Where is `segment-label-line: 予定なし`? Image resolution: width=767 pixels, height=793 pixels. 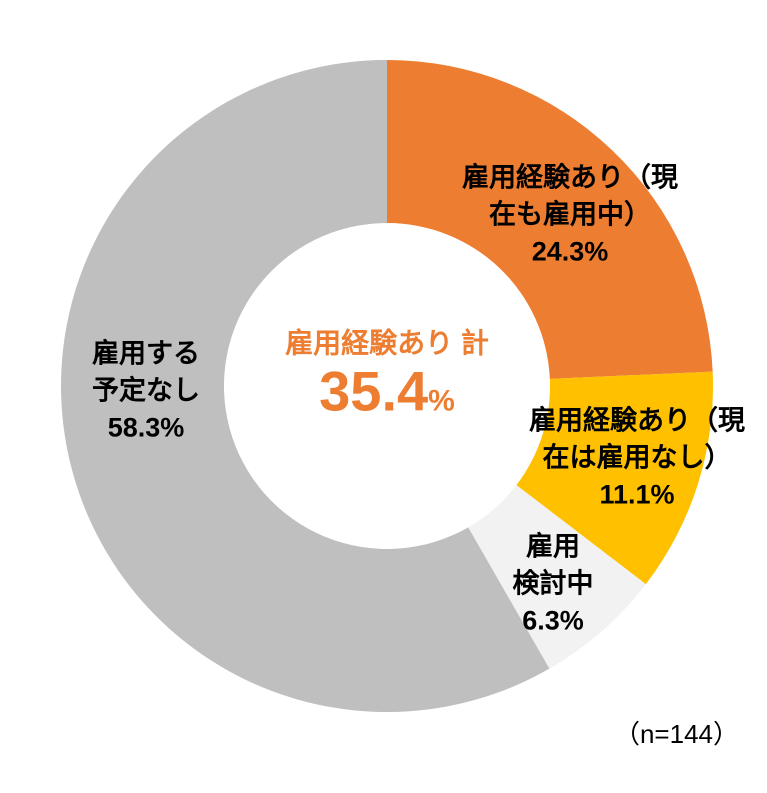 segment-label-line: 予定なし is located at coordinates (146, 390).